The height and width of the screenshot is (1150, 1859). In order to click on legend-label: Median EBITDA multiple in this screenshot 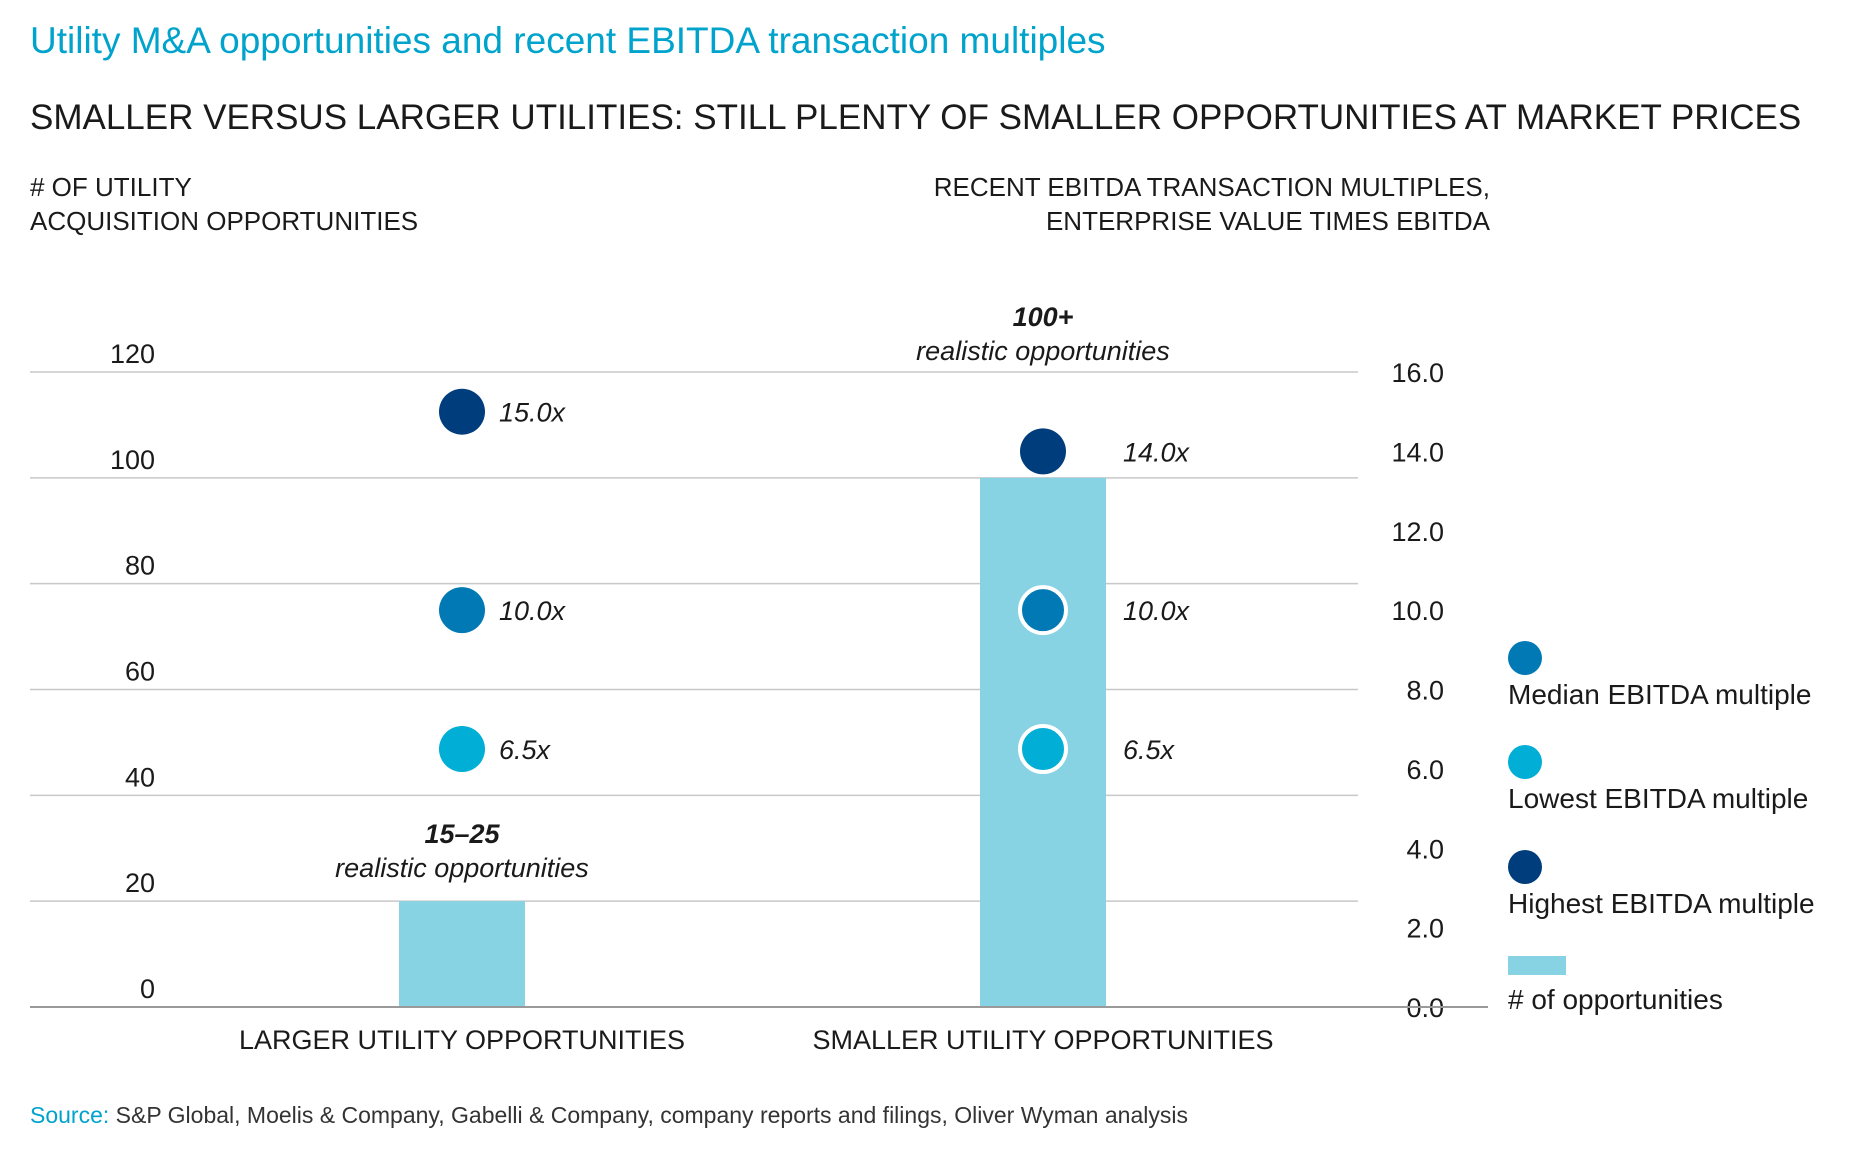, I will do `click(1659, 694)`.